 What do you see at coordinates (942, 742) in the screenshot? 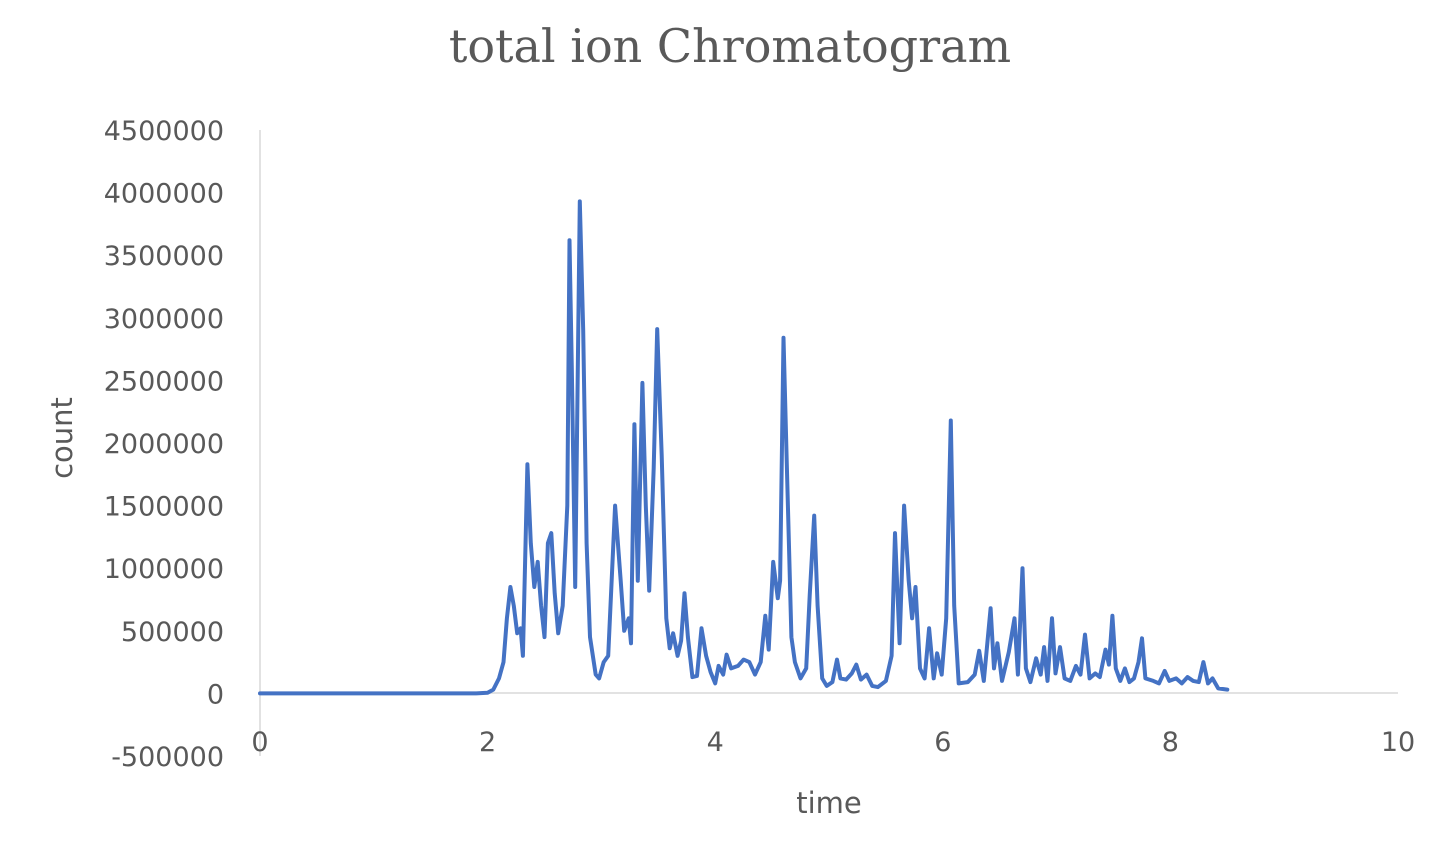
I see `x-tick-label: 6` at bounding box center [942, 742].